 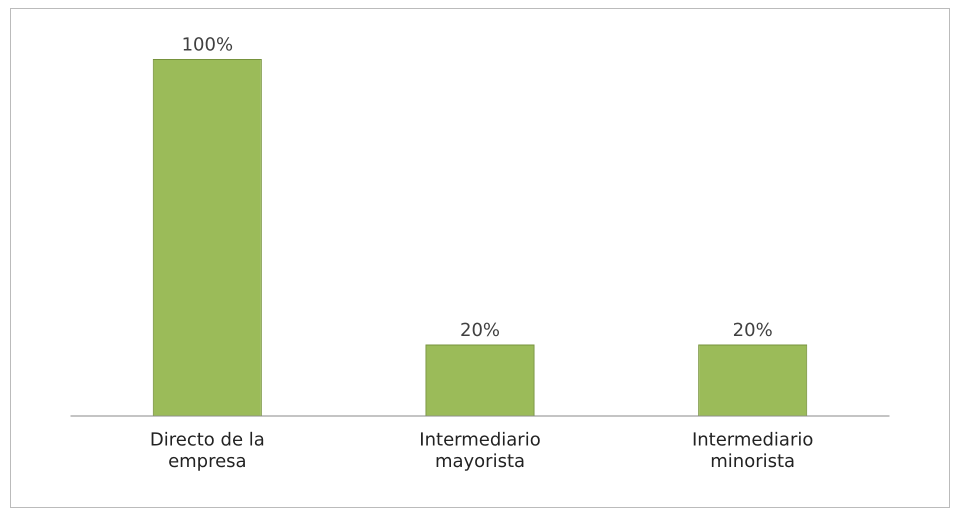 What do you see at coordinates (480, 450) in the screenshot?
I see `x-tick-label: Intermediario mayorista` at bounding box center [480, 450].